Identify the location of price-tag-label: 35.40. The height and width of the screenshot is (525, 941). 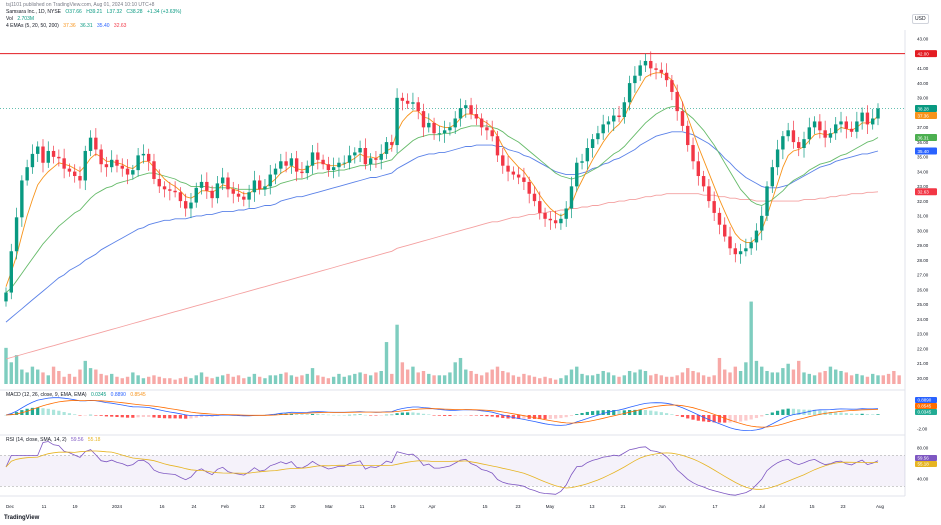
(924, 151).